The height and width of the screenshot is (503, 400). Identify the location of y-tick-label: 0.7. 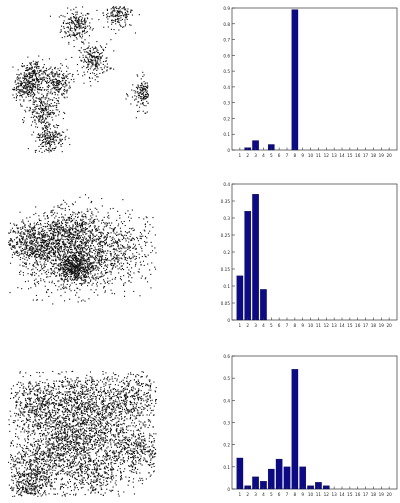
(226, 40).